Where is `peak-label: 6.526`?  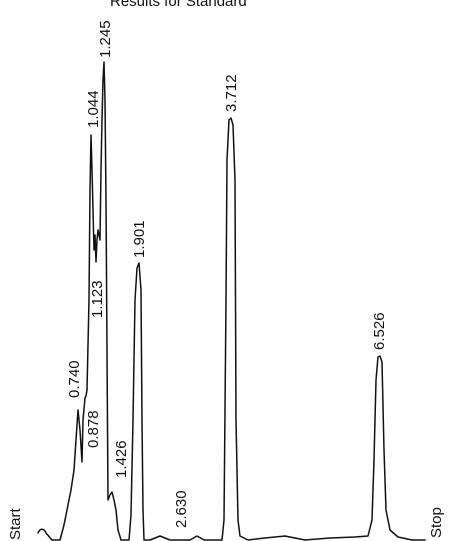 peak-label: 6.526 is located at coordinates (379, 331).